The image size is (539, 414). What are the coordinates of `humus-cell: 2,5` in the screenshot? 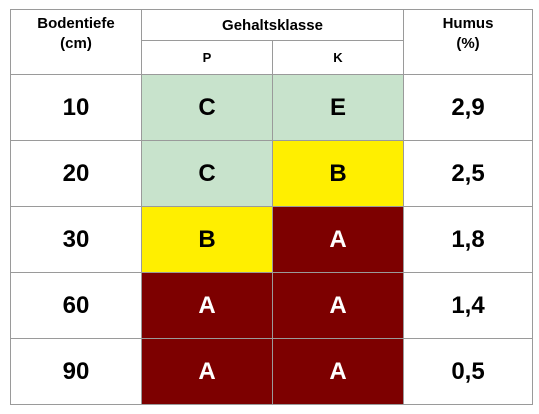 It's located at (468, 173).